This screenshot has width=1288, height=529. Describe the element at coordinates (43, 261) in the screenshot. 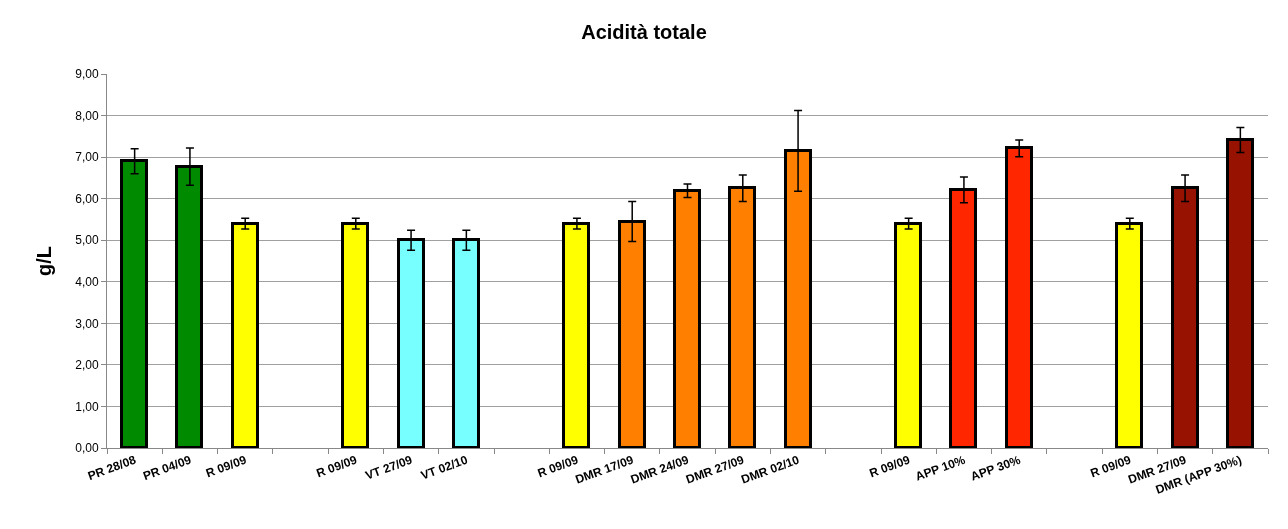

I see `y-axis-title: g/L` at that location.